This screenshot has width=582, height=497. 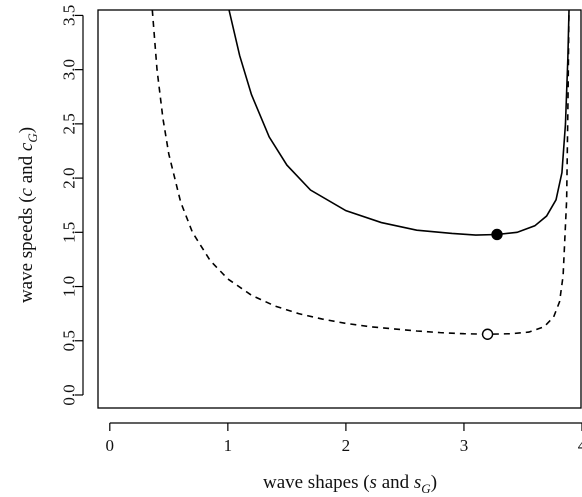 What do you see at coordinates (69, 177) in the screenshot?
I see `y-tick-label: 2.0` at bounding box center [69, 177].